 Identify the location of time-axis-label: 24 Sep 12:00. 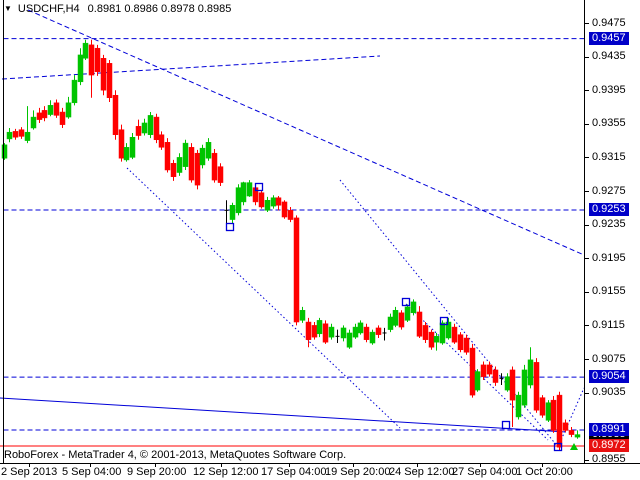
(422, 472).